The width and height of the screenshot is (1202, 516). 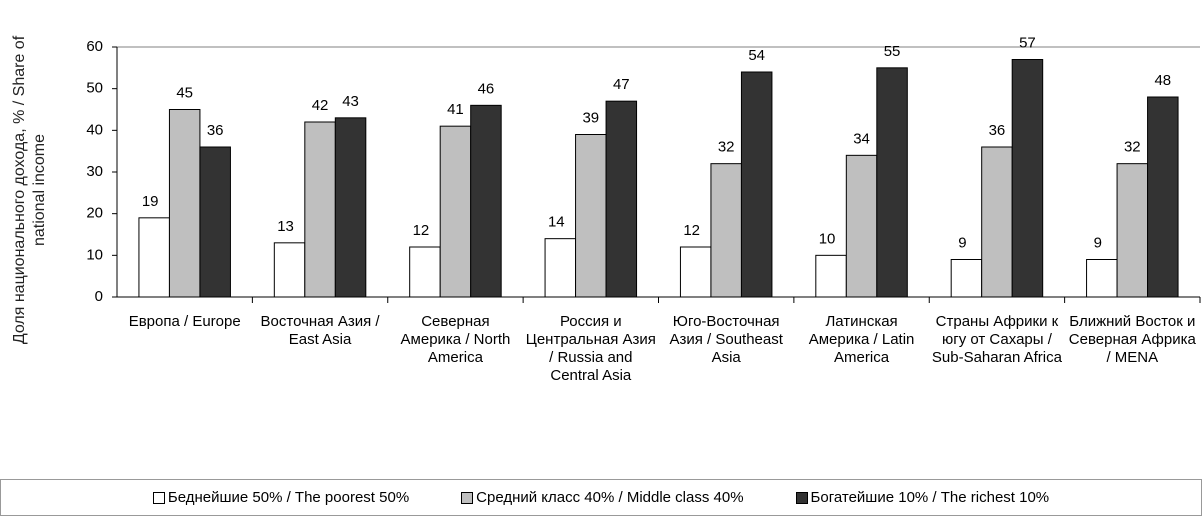 I want to click on x-tick-label: Европа / Europe, so click(x=184, y=321).